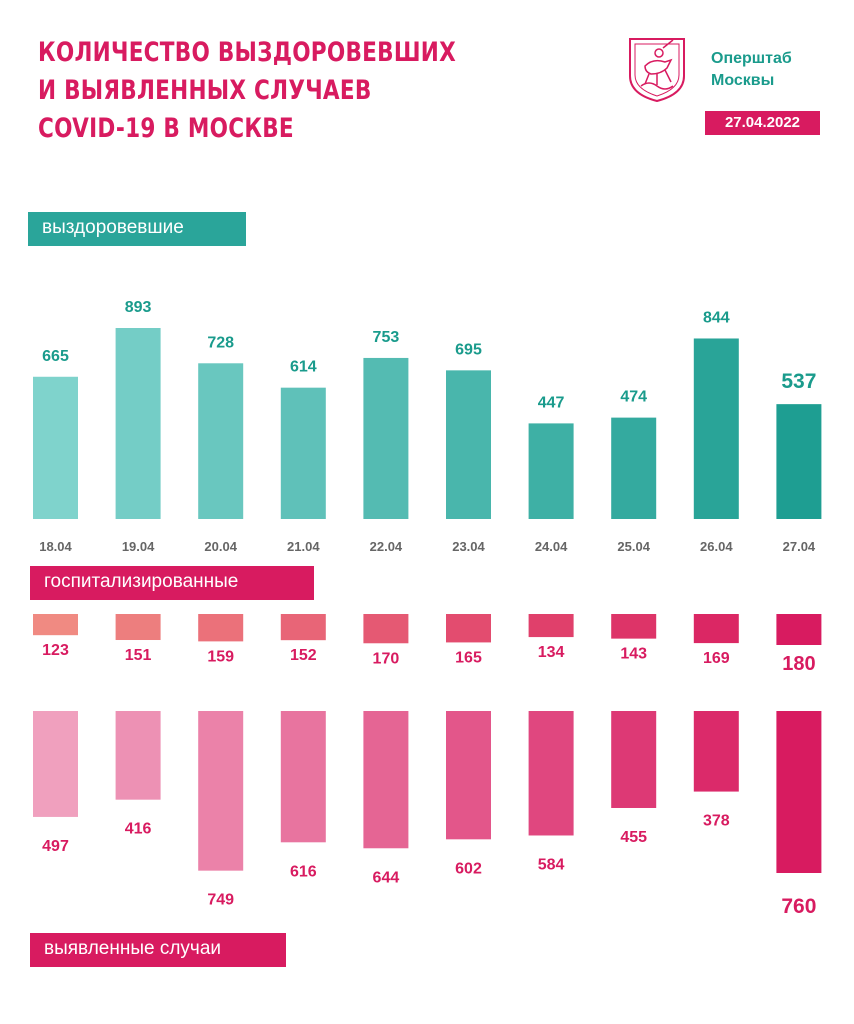  What do you see at coordinates (633, 837) in the screenshot?
I see `cases-value-label: 455` at bounding box center [633, 837].